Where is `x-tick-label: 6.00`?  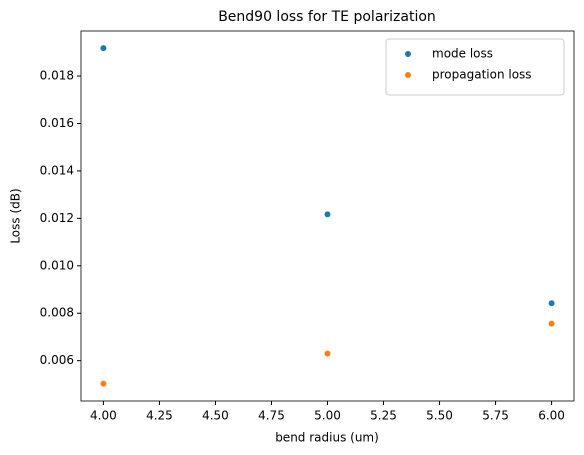
x-tick-label: 6.00 is located at coordinates (551, 416).